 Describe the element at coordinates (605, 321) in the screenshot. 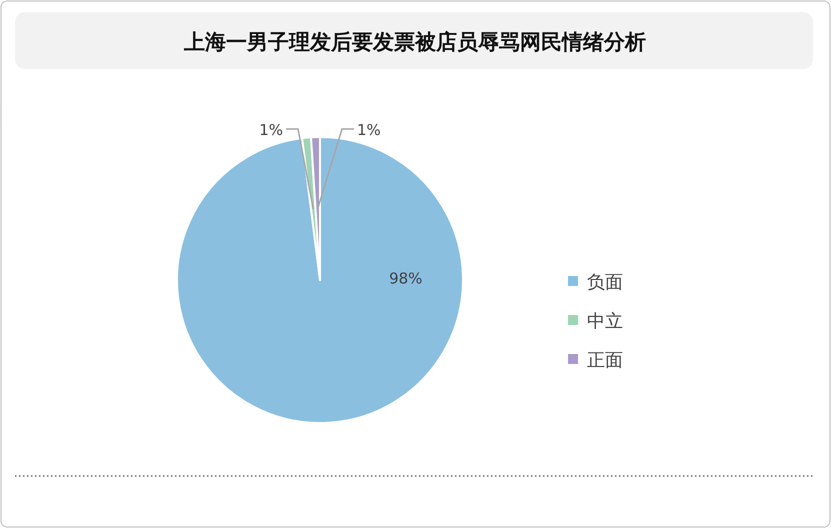

I see `legend-label: 中立` at that location.